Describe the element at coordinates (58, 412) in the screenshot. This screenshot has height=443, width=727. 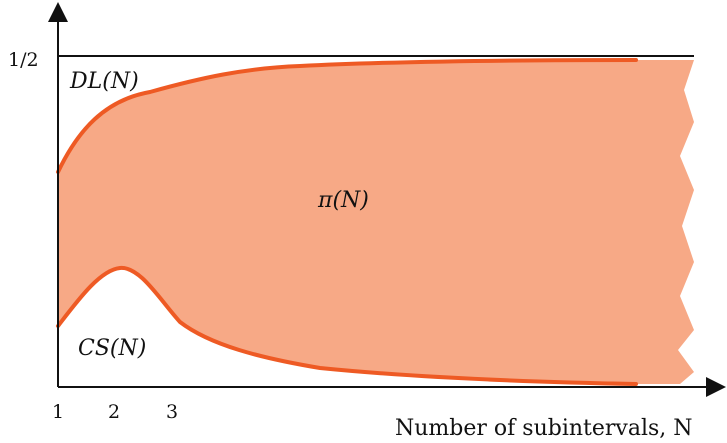
I see `x-tick-label-1: 1` at that location.